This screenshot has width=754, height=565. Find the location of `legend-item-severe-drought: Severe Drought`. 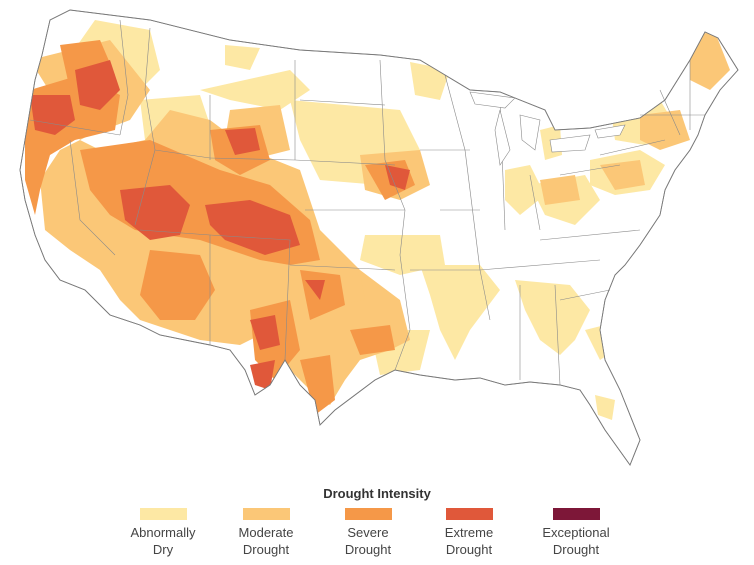

legend-item-severe-drought: Severe Drought is located at coordinates (368, 533).